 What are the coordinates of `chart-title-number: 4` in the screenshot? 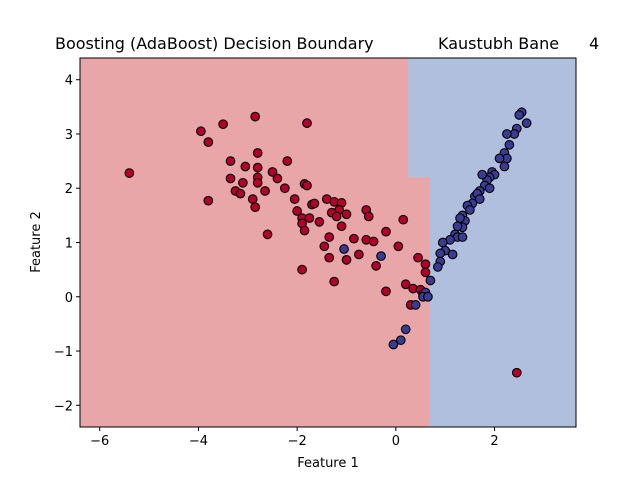 It's located at (594, 43).